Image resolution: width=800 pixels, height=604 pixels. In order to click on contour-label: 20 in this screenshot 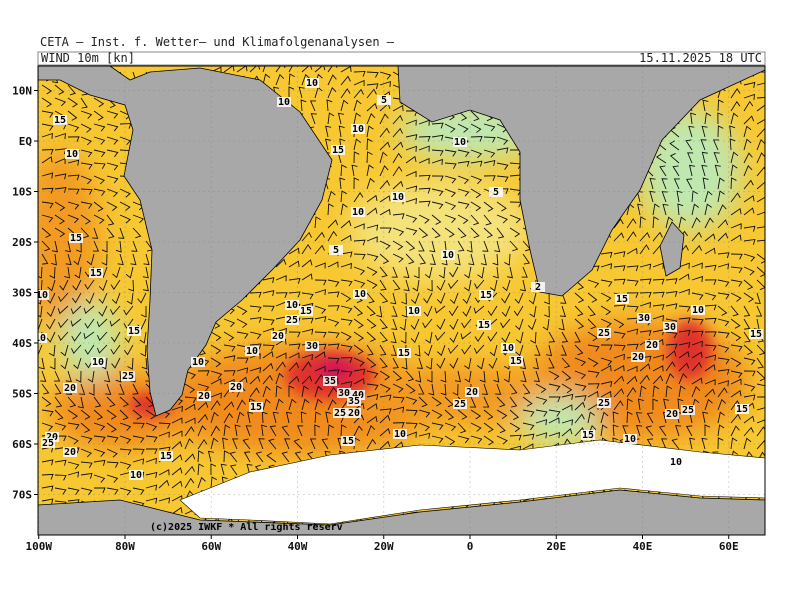, I will do `click(70, 452)`.